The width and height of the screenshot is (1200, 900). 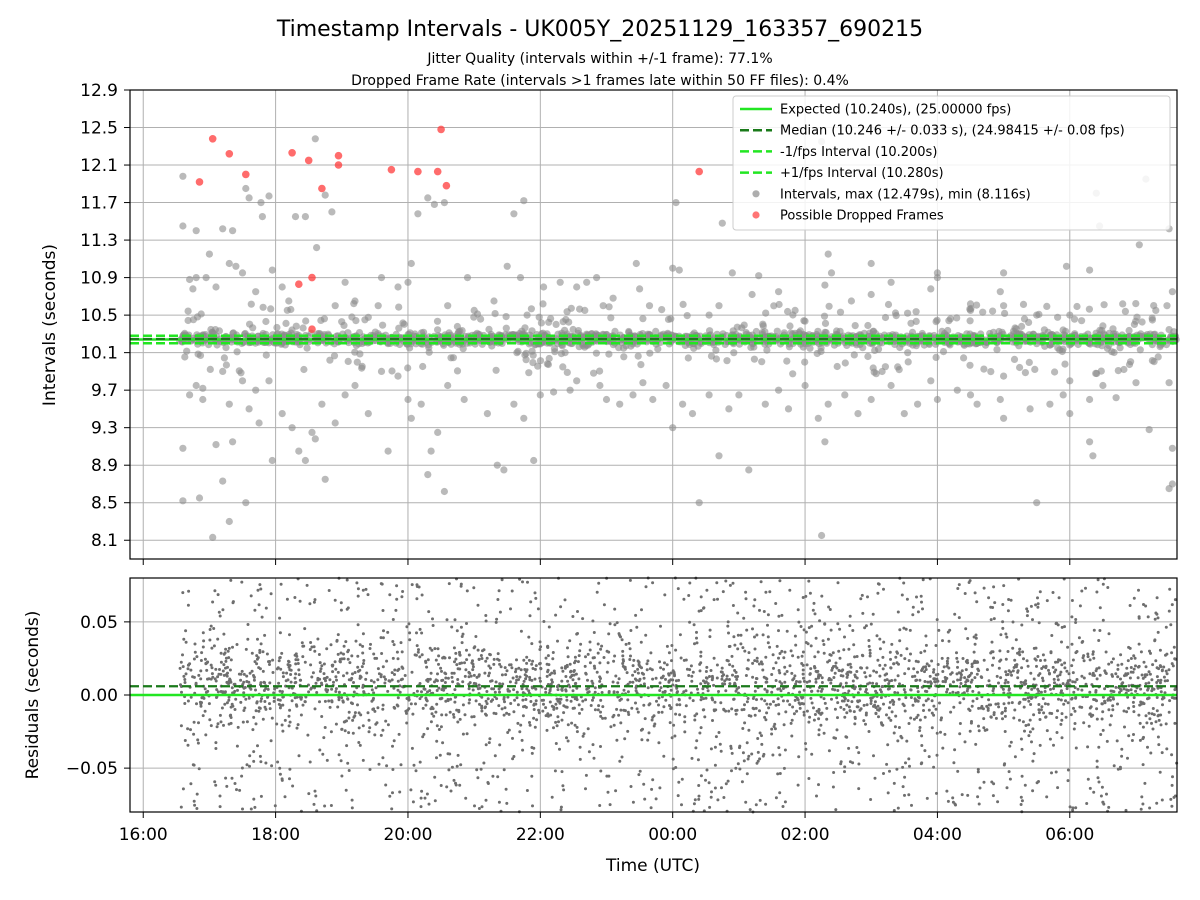 What do you see at coordinates (891, 194) in the screenshot?
I see `legend-entry: Intervals, max (12.479s), min (8.116s)` at bounding box center [891, 194].